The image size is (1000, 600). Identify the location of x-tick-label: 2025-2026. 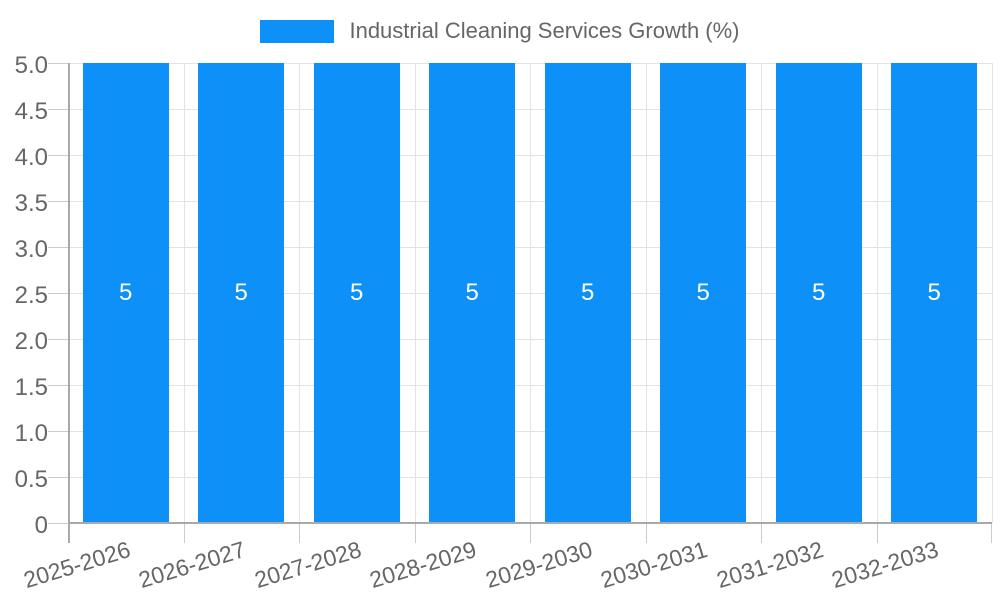
(77, 565).